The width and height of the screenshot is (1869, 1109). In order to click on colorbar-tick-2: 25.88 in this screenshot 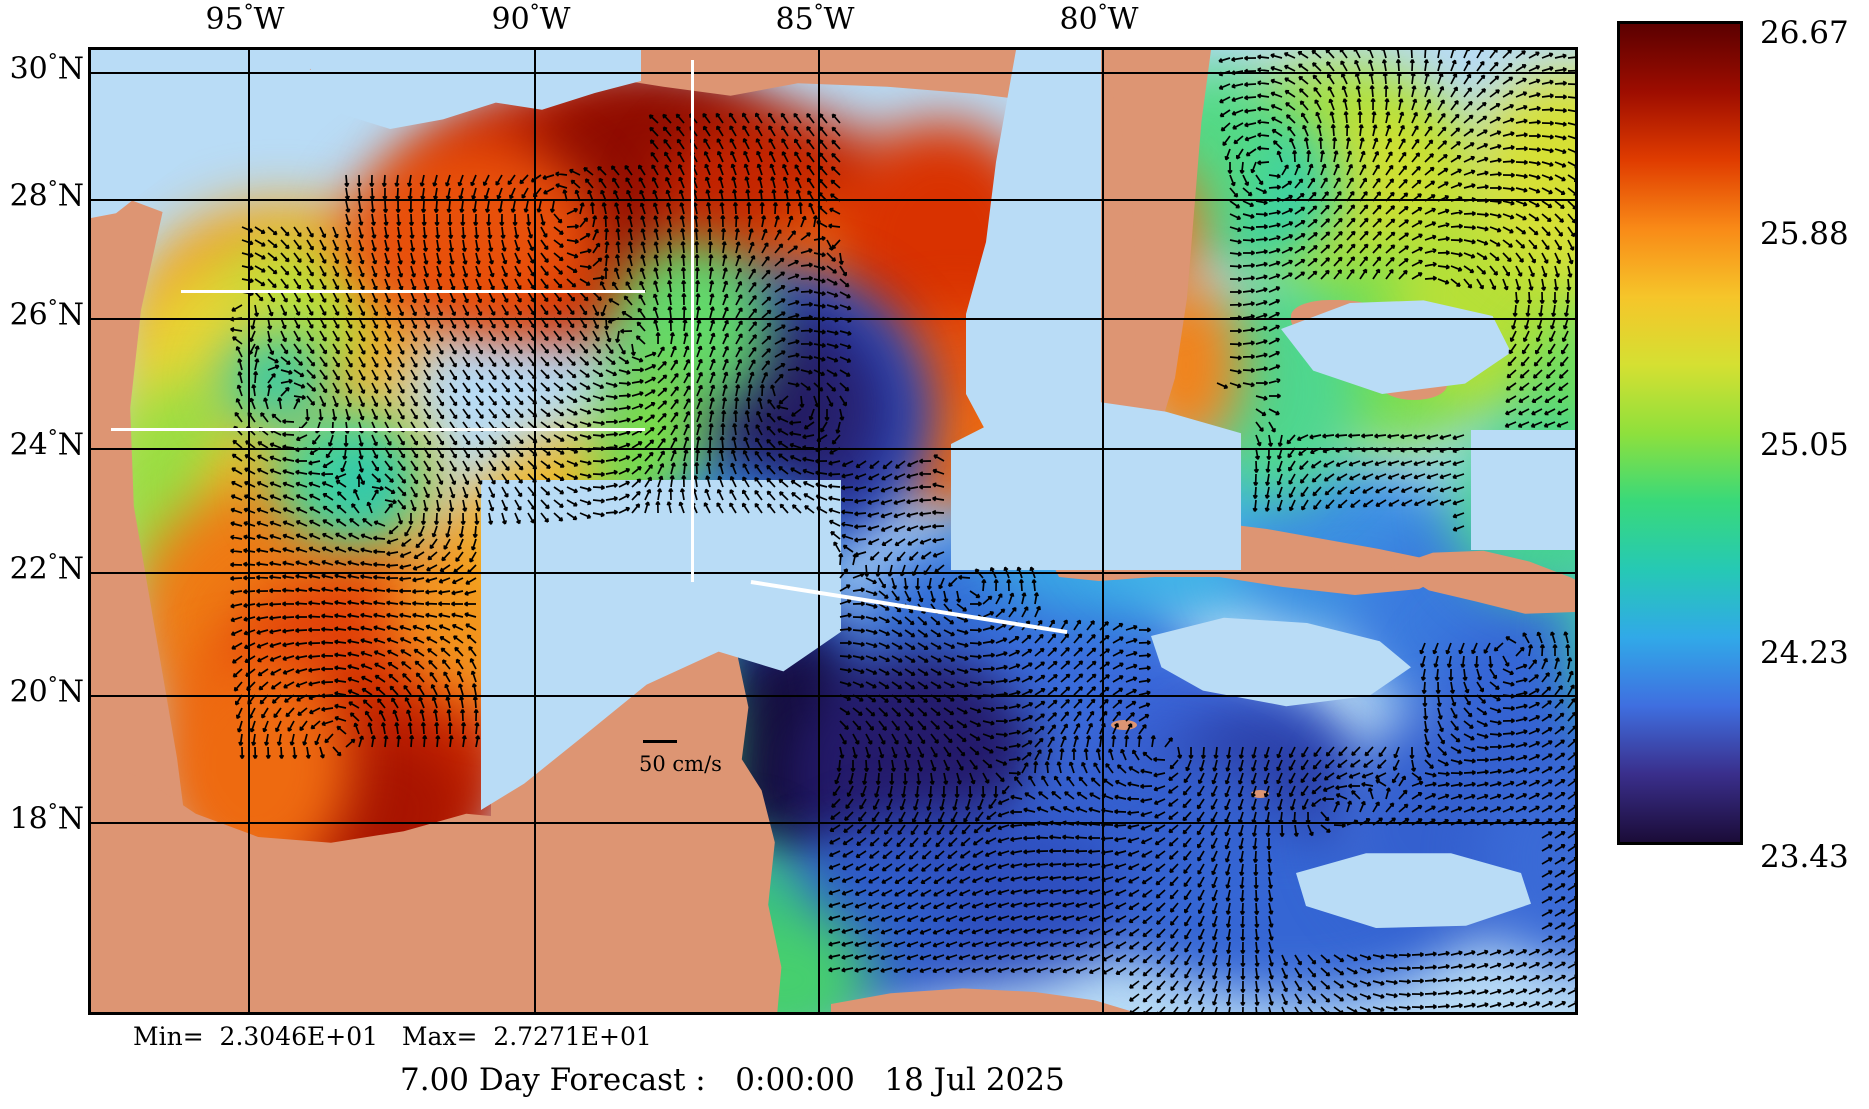, I will do `click(1804, 234)`.